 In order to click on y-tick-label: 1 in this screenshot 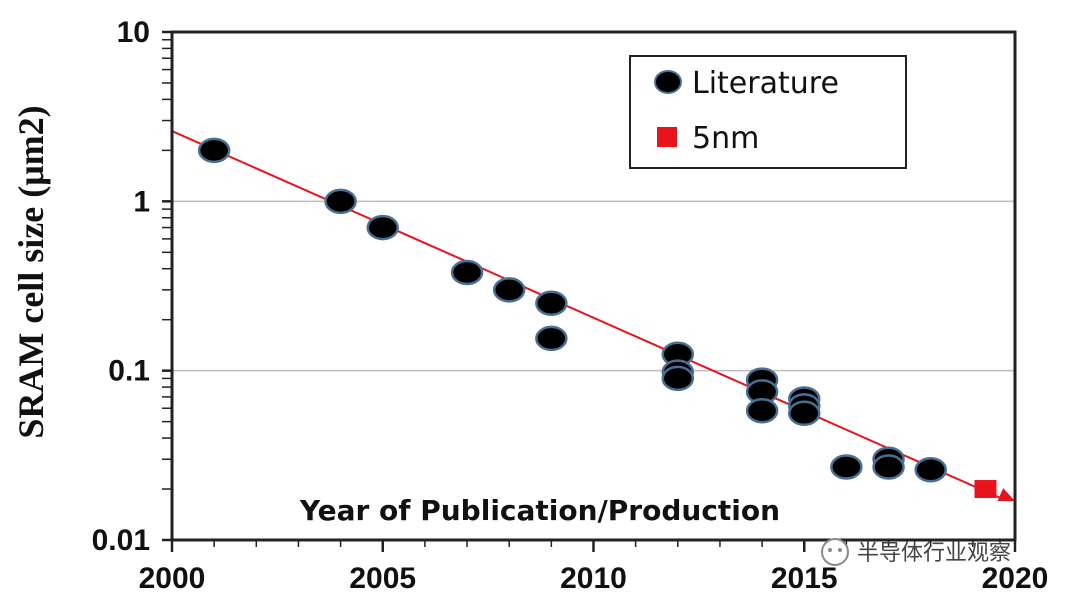, I will do `click(141, 201)`.